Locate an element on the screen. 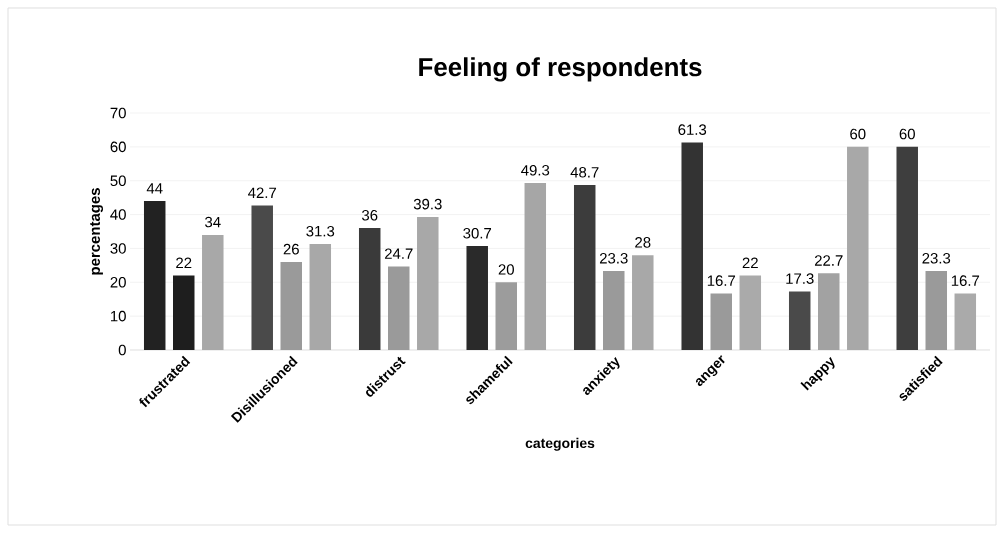  data-label: 31.3 is located at coordinates (320, 231).